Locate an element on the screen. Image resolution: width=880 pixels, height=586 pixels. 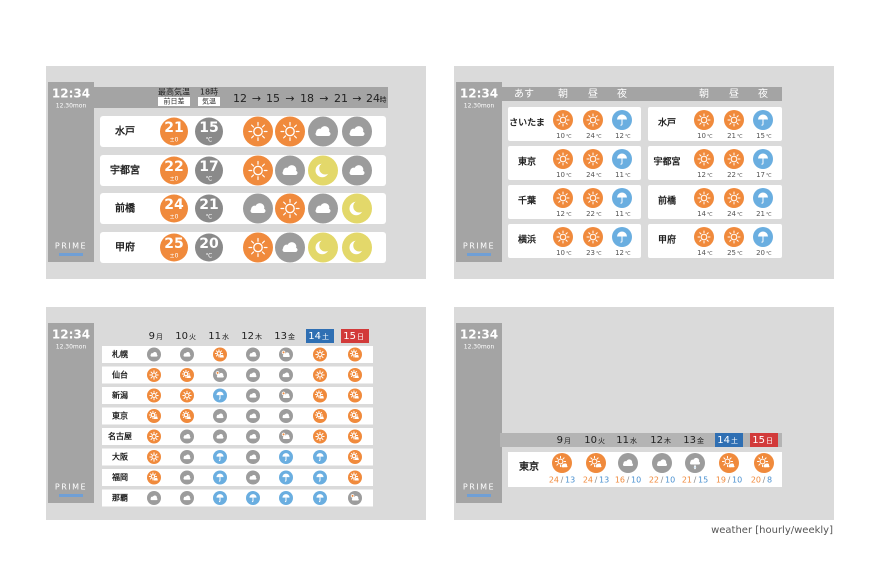
low-temp: 10 is located at coordinates (737, 480).